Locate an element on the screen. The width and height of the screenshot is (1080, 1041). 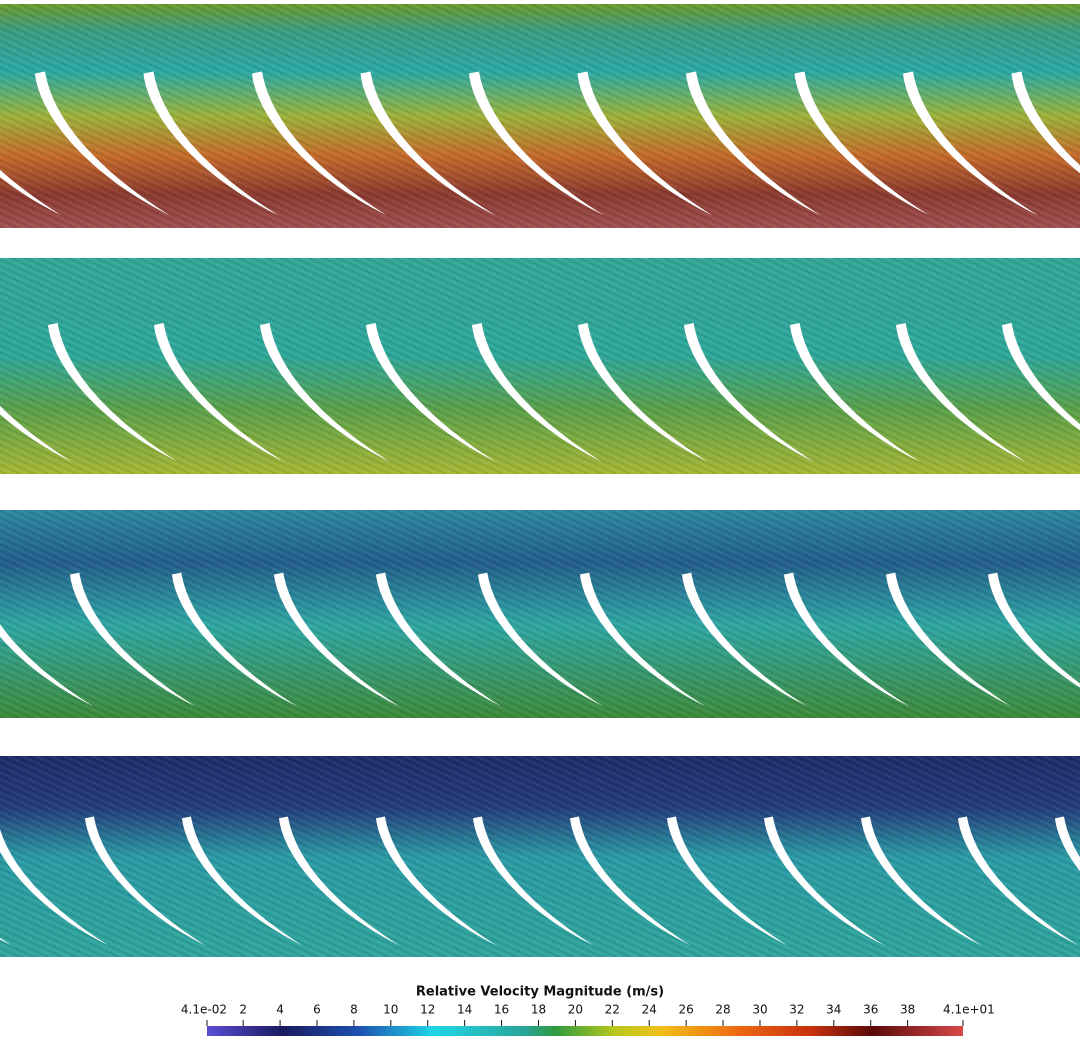
tick-label: 32 is located at coordinates (796, 1010).